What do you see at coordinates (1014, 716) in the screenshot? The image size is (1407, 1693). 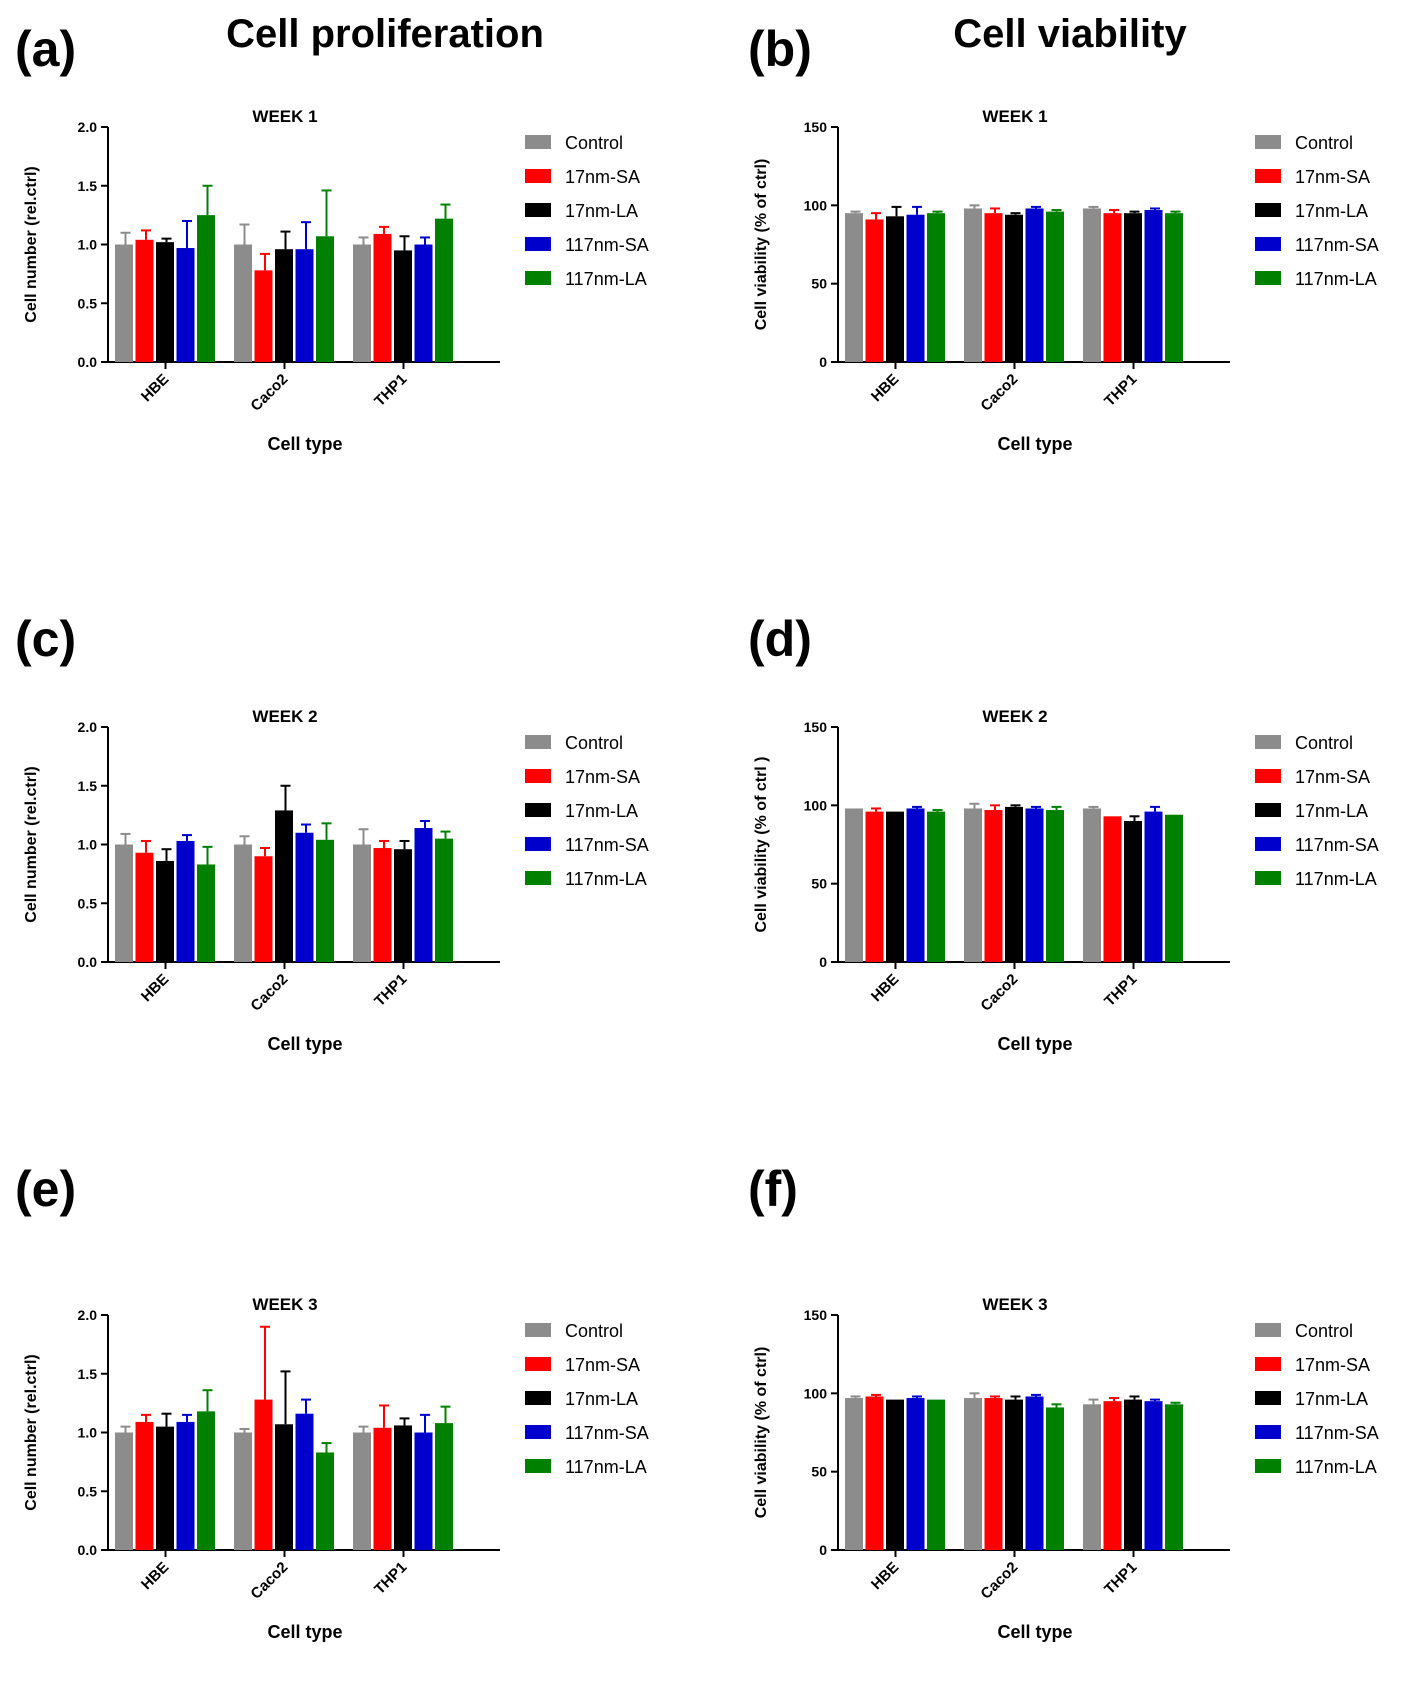 I see `chart-title: WEEK 2` at bounding box center [1014, 716].